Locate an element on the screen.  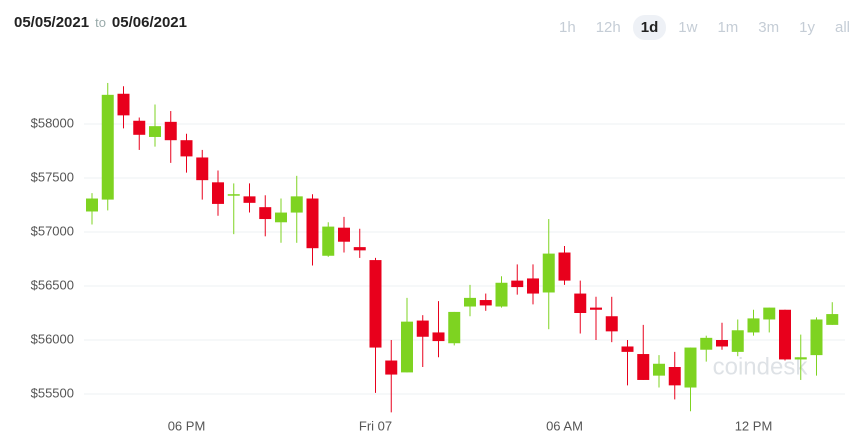
x-tick-label: 06 AM is located at coordinates (564, 425).